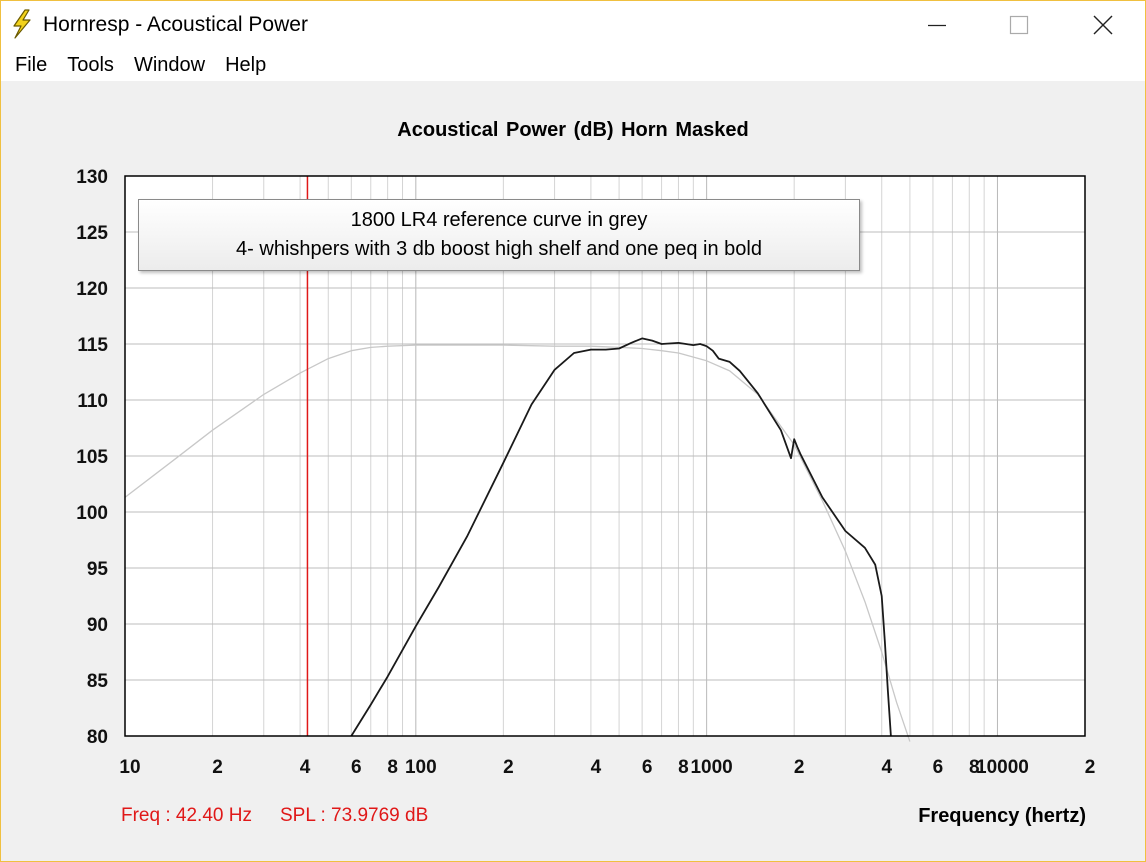 This screenshot has width=1146, height=862. What do you see at coordinates (175, 24) in the screenshot?
I see `window-title: Hornresp - Acoustical Power` at bounding box center [175, 24].